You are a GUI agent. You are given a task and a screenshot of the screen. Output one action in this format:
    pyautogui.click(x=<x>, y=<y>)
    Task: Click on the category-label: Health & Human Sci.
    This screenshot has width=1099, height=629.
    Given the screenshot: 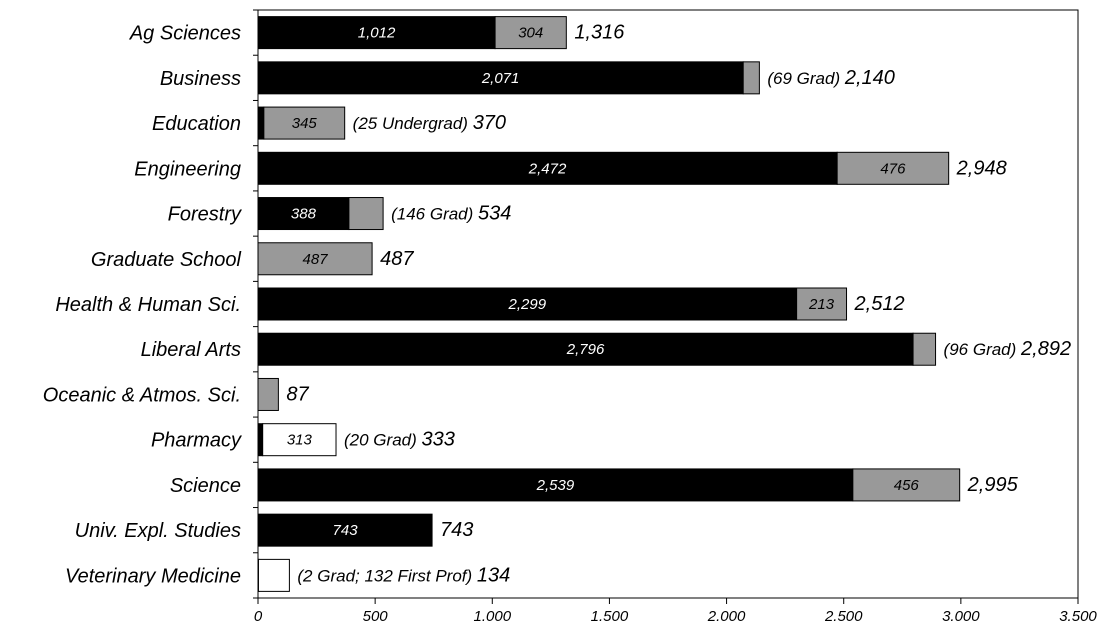 What is the action you would take?
    pyautogui.click(x=148, y=305)
    